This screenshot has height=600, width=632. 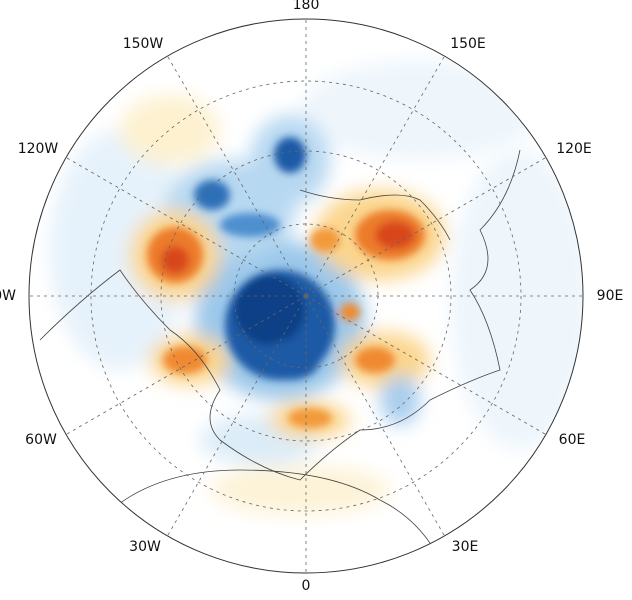 I want to click on lon-label: 90W, so click(x=8, y=296).